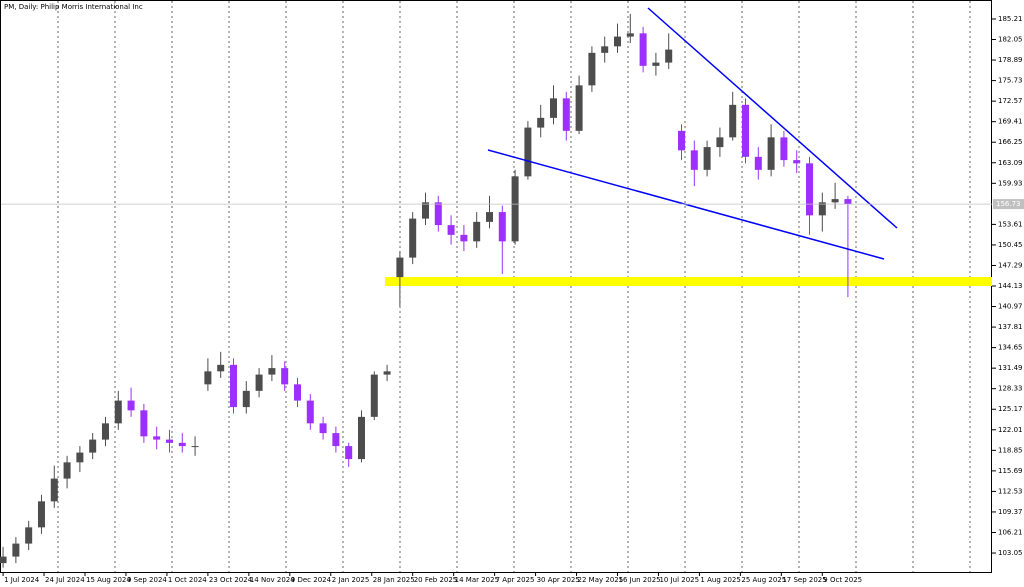 The width and height of the screenshot is (1024, 587). Describe the element at coordinates (1010, 183) in the screenshot. I see `y-tick-label: 159.93` at that location.